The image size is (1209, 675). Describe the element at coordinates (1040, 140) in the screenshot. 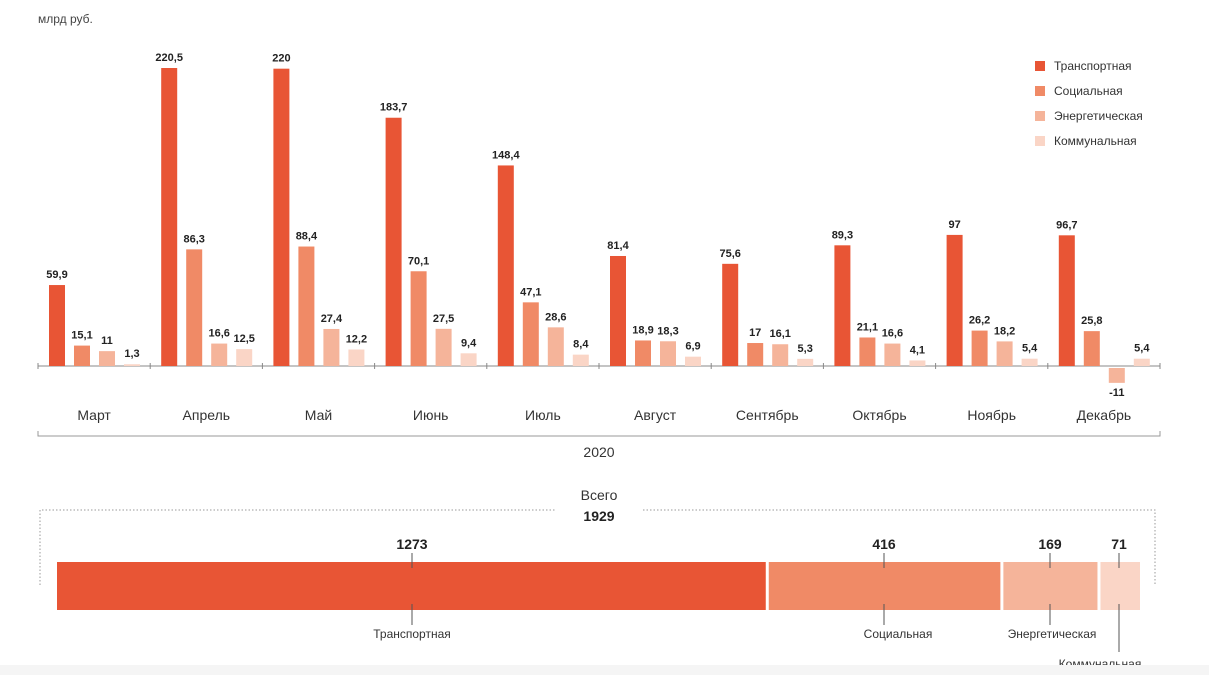

I see `legend-swatch-communal` at that location.